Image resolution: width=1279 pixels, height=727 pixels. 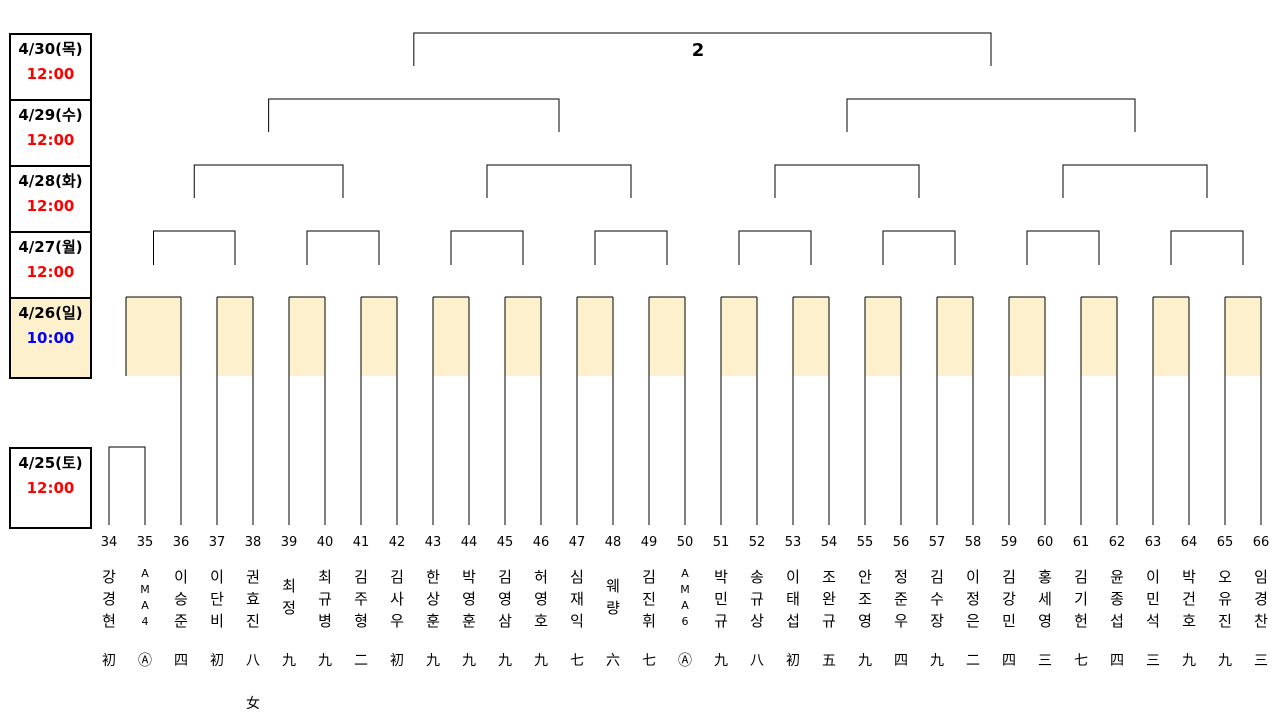 I want to click on player-number: 64, so click(x=1189, y=542).